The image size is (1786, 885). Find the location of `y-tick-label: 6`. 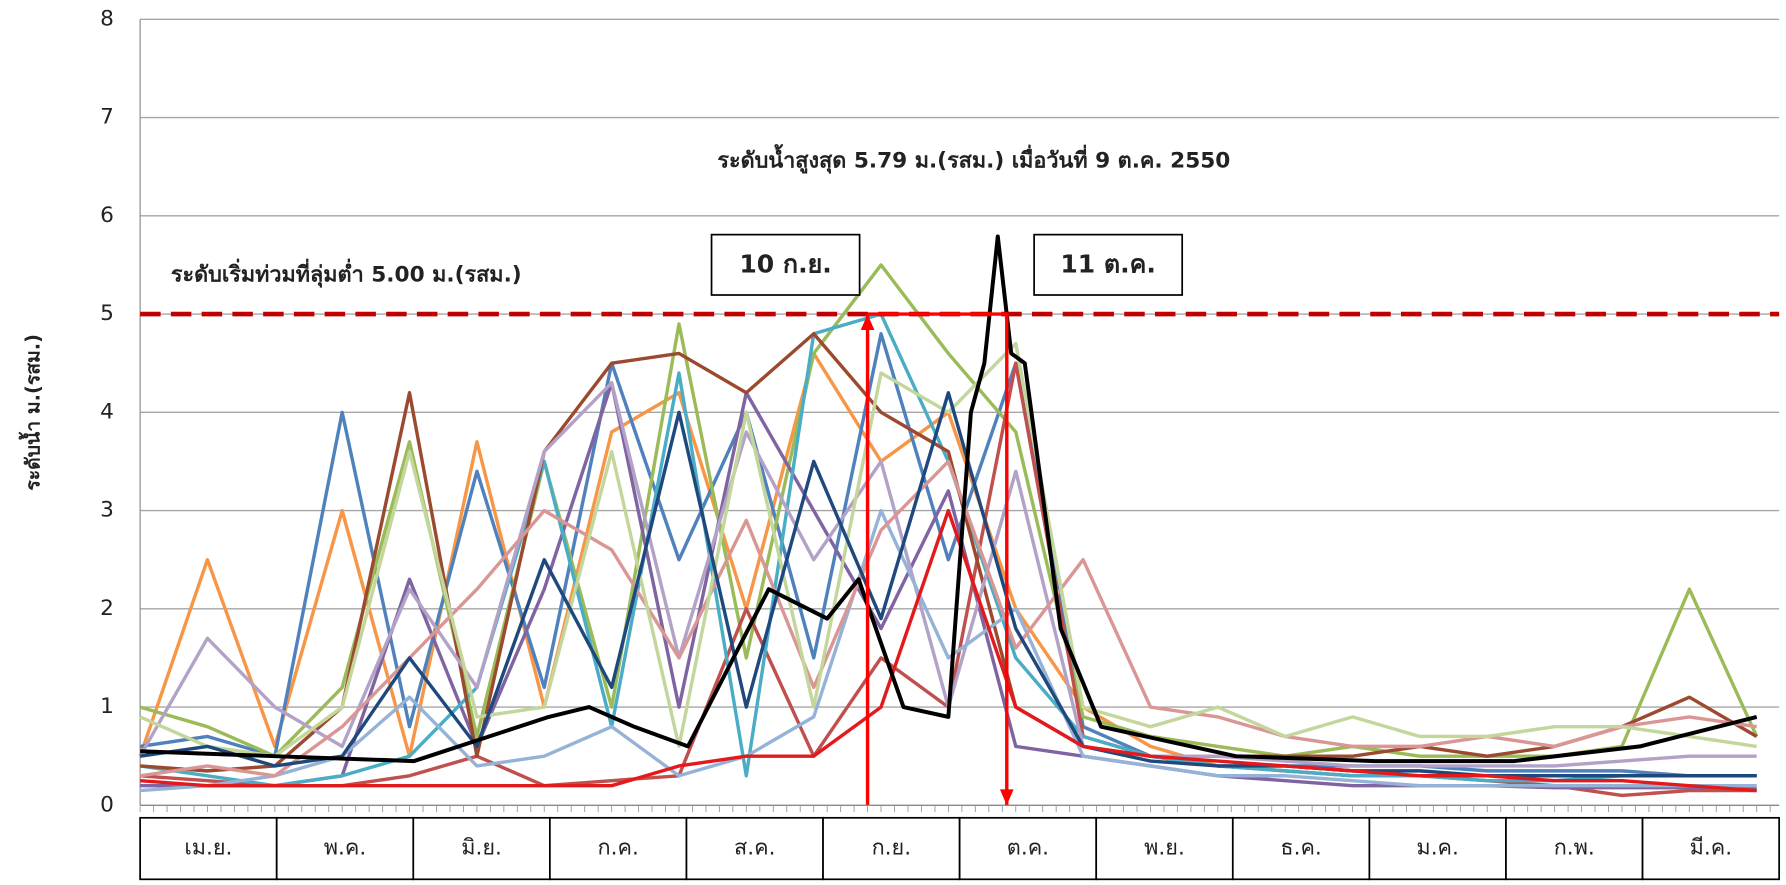

y-tick-label: 6 is located at coordinates (107, 215).